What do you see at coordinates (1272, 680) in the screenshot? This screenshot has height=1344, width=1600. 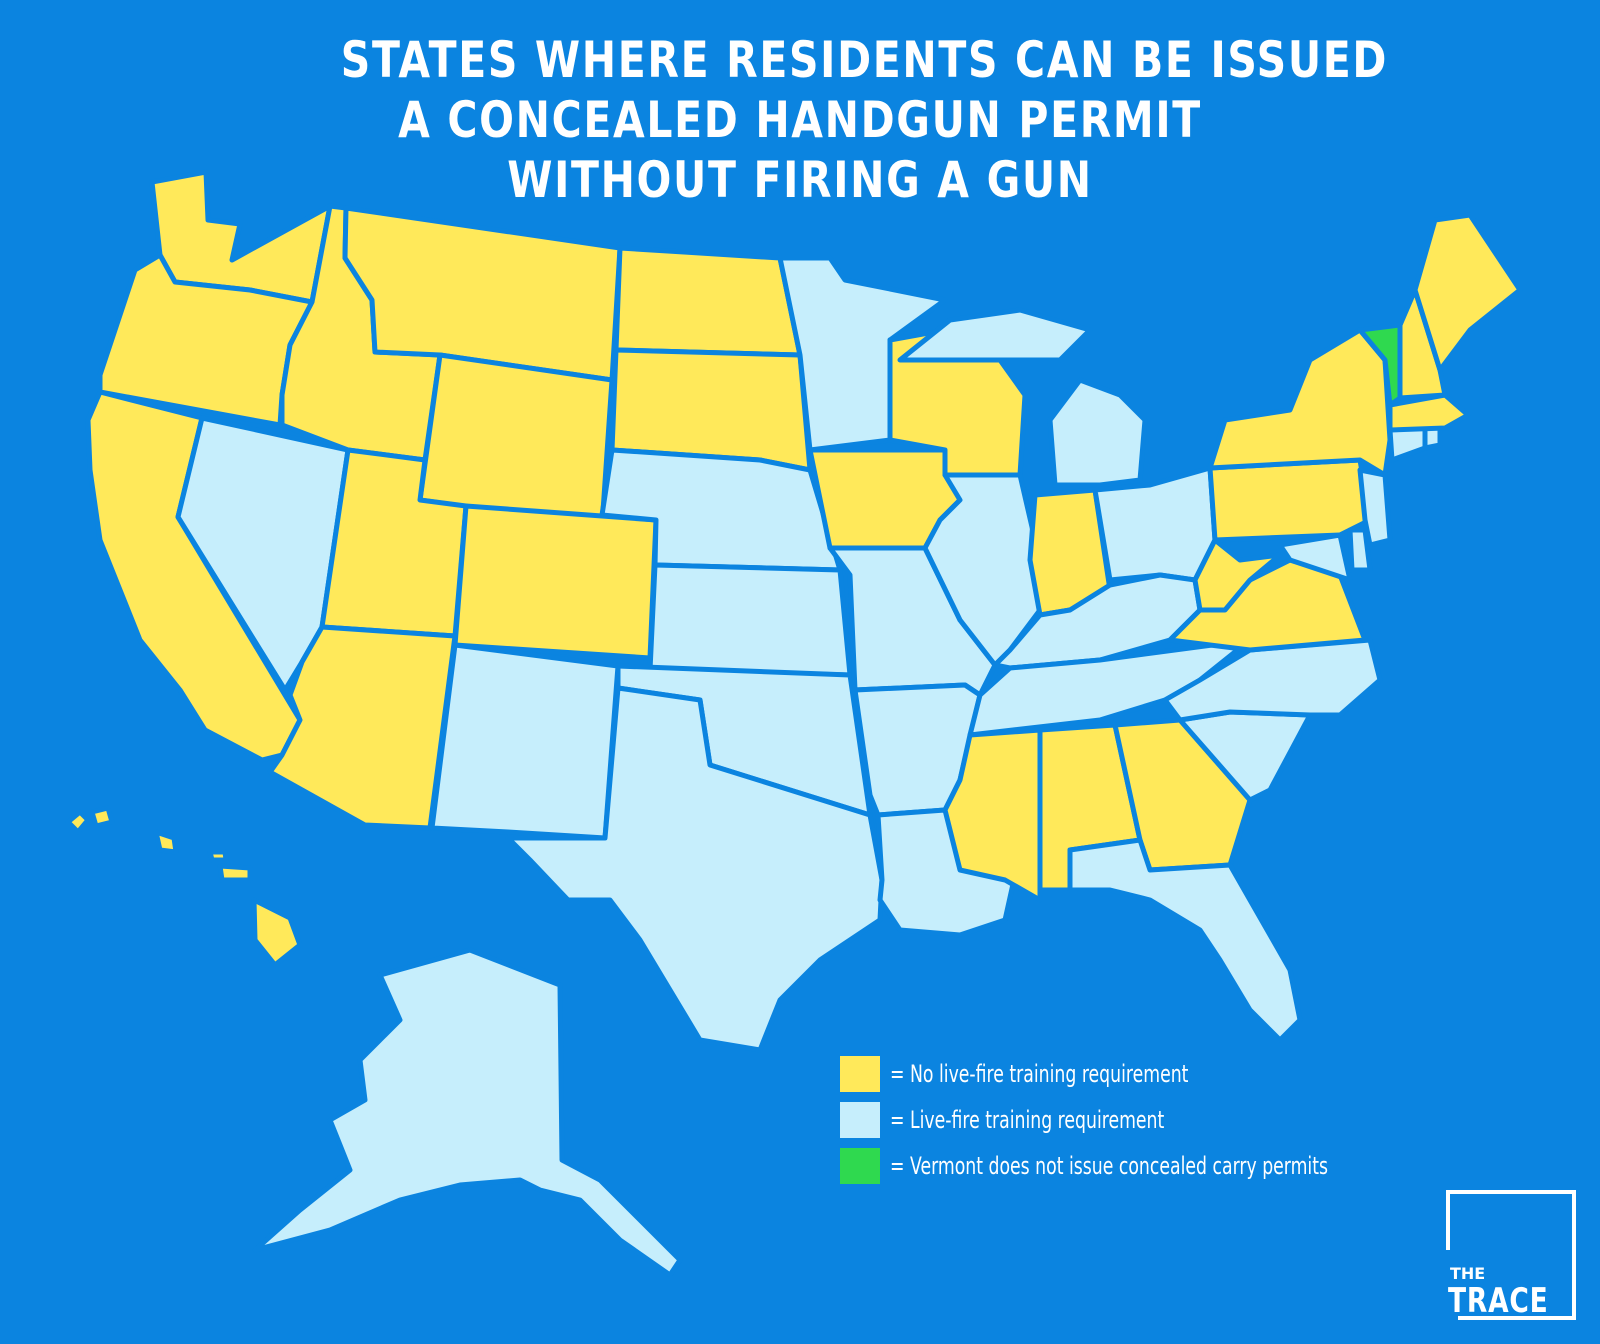 I see `state-north-carolina` at bounding box center [1272, 680].